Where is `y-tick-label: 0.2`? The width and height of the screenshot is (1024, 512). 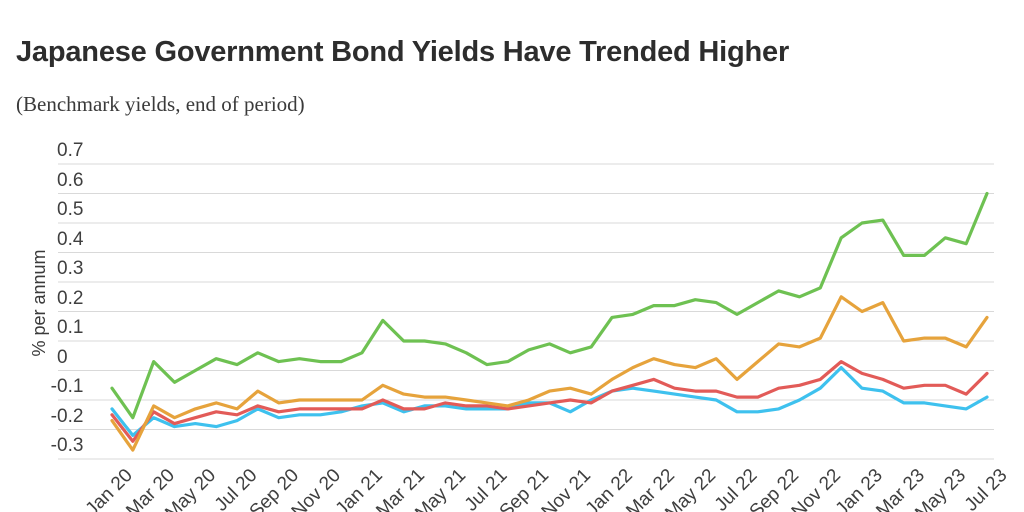
y-tick-label: 0.2 is located at coordinates (70, 298).